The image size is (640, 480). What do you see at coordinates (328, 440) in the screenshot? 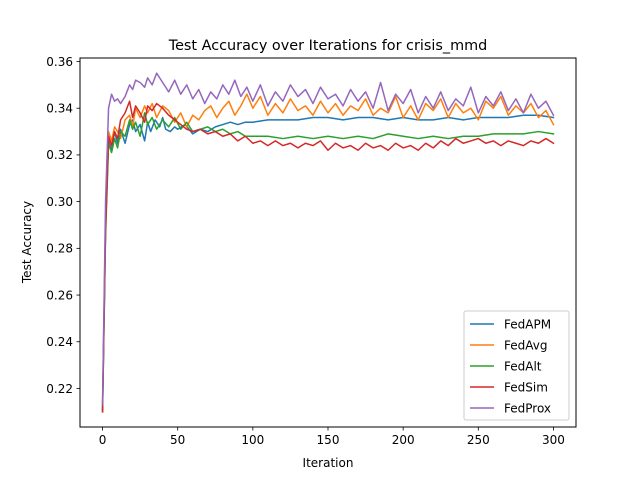
I see `x-tick-label: 150` at bounding box center [328, 440].